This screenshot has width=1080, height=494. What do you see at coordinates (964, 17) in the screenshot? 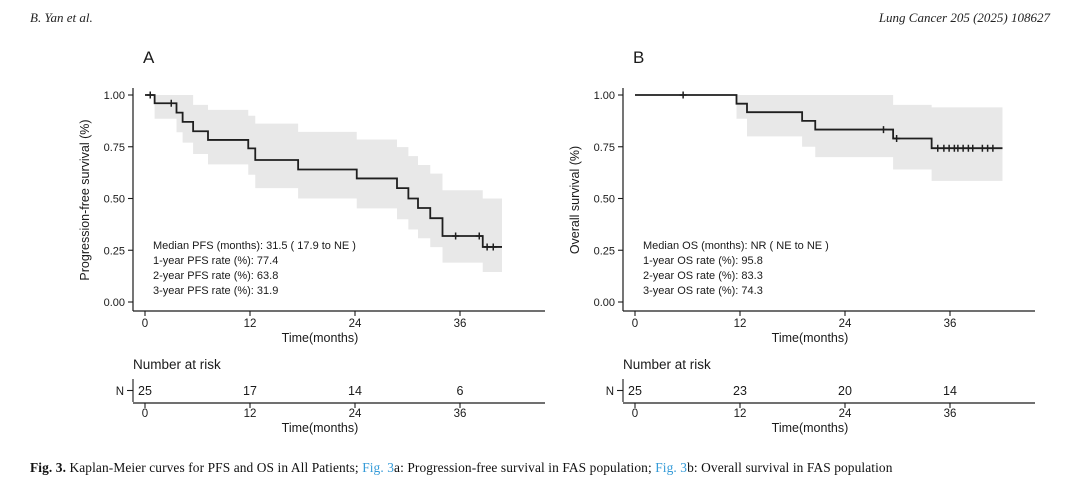
I see `journal-reference: Lung Cancer 205 (2025) 108627` at bounding box center [964, 17].